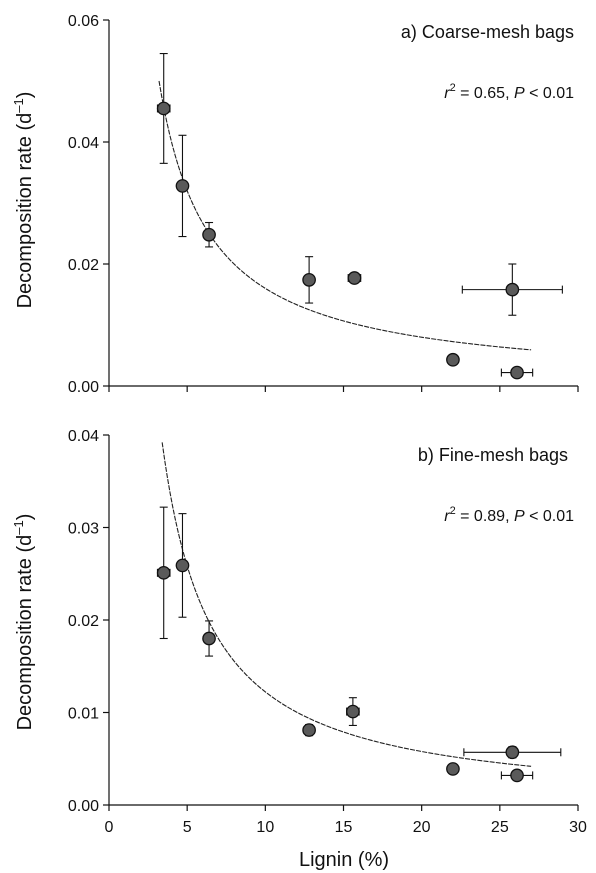 This screenshot has width=596, height=873. I want to click on x-axis-title: Lignin (%), so click(344, 860).